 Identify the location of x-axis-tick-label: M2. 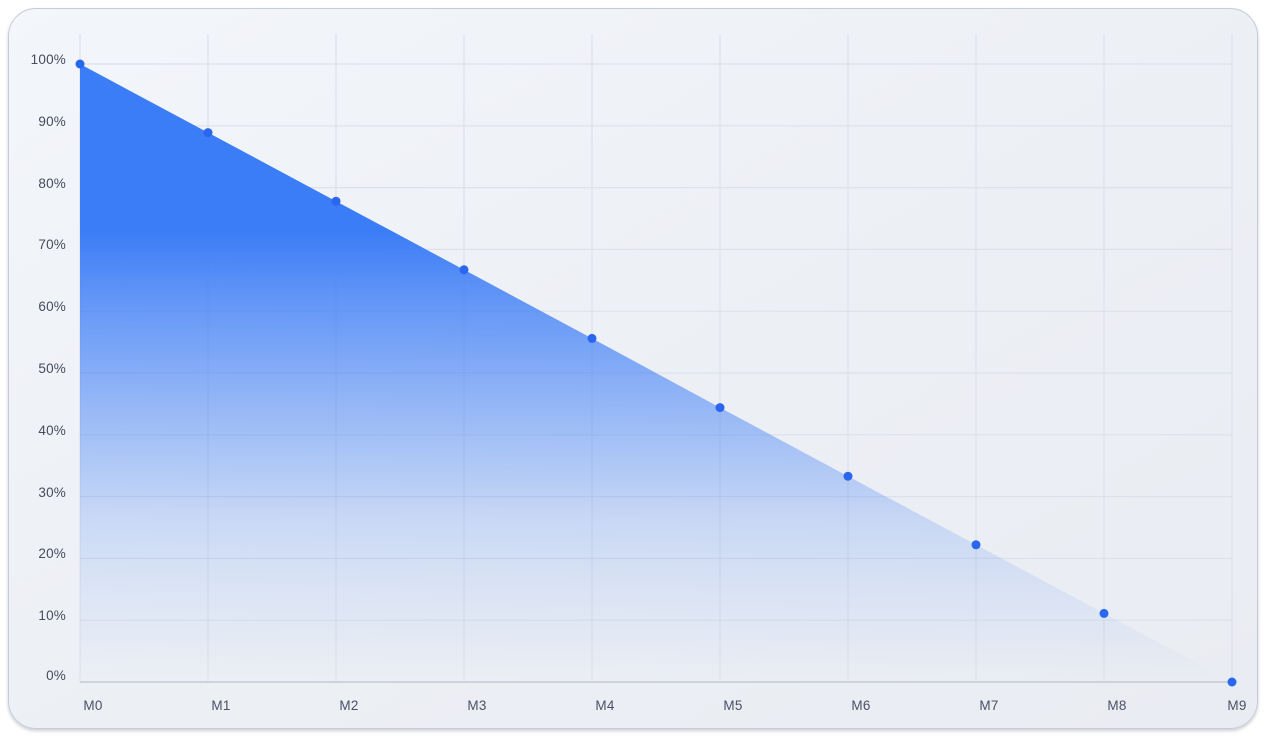
(349, 705).